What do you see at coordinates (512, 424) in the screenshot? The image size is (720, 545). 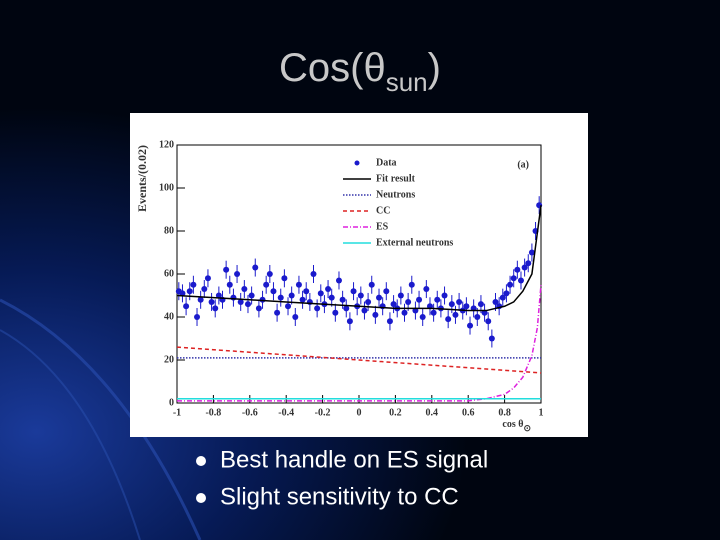 I see `x-axis-label-main: cos θ` at bounding box center [512, 424].